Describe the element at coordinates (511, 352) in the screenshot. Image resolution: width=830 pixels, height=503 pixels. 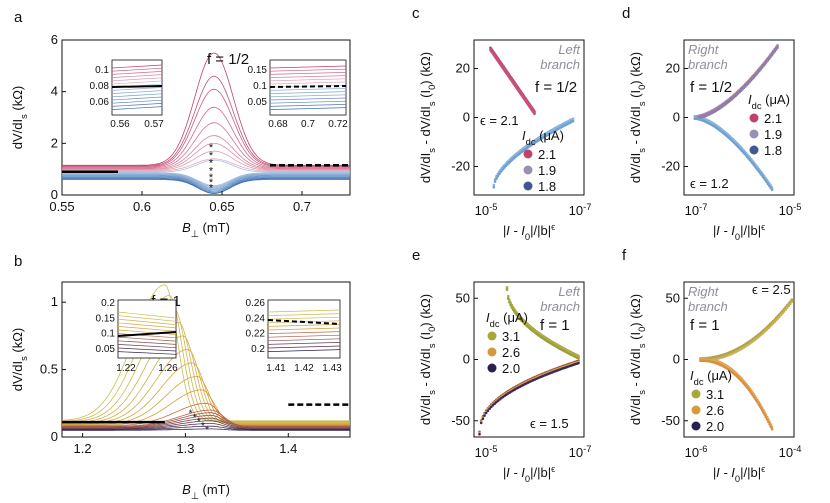
I see `legend-label: 2.6` at that location.